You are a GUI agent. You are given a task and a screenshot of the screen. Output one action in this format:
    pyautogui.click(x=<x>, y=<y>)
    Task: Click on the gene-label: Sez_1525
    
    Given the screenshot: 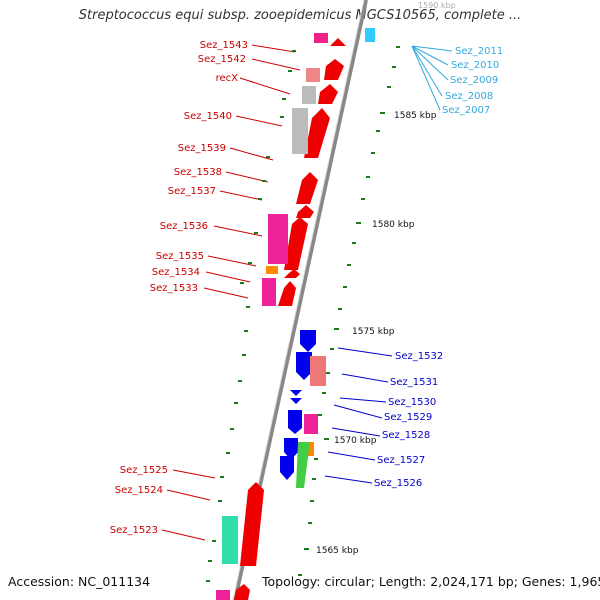 What is the action you would take?
    pyautogui.click(x=144, y=470)
    